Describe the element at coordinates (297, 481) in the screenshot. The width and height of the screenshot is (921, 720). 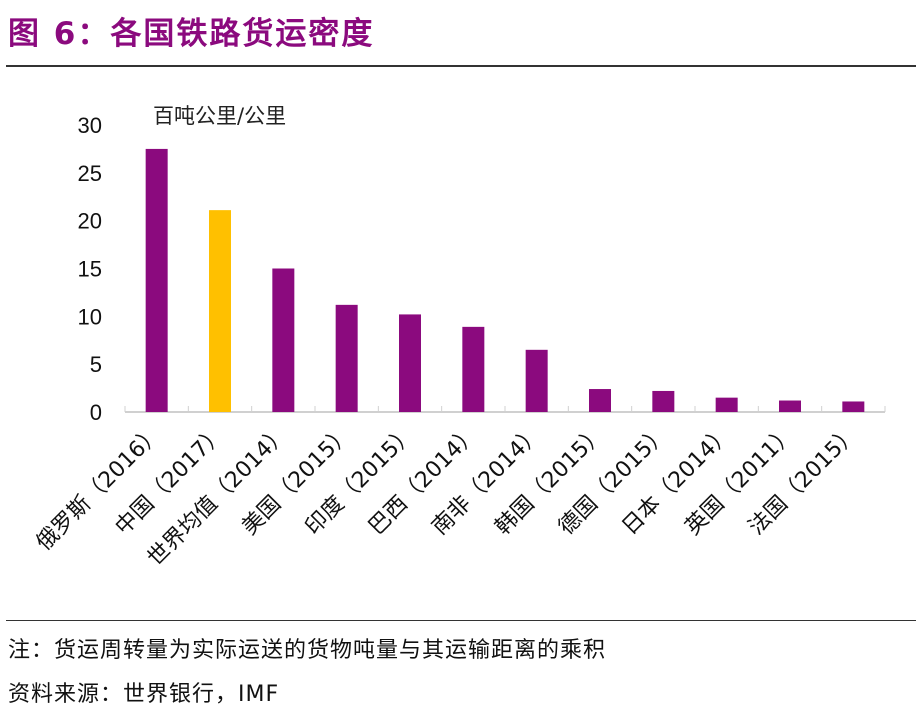
I see `x-tick-label: 美国（2015）` at that location.